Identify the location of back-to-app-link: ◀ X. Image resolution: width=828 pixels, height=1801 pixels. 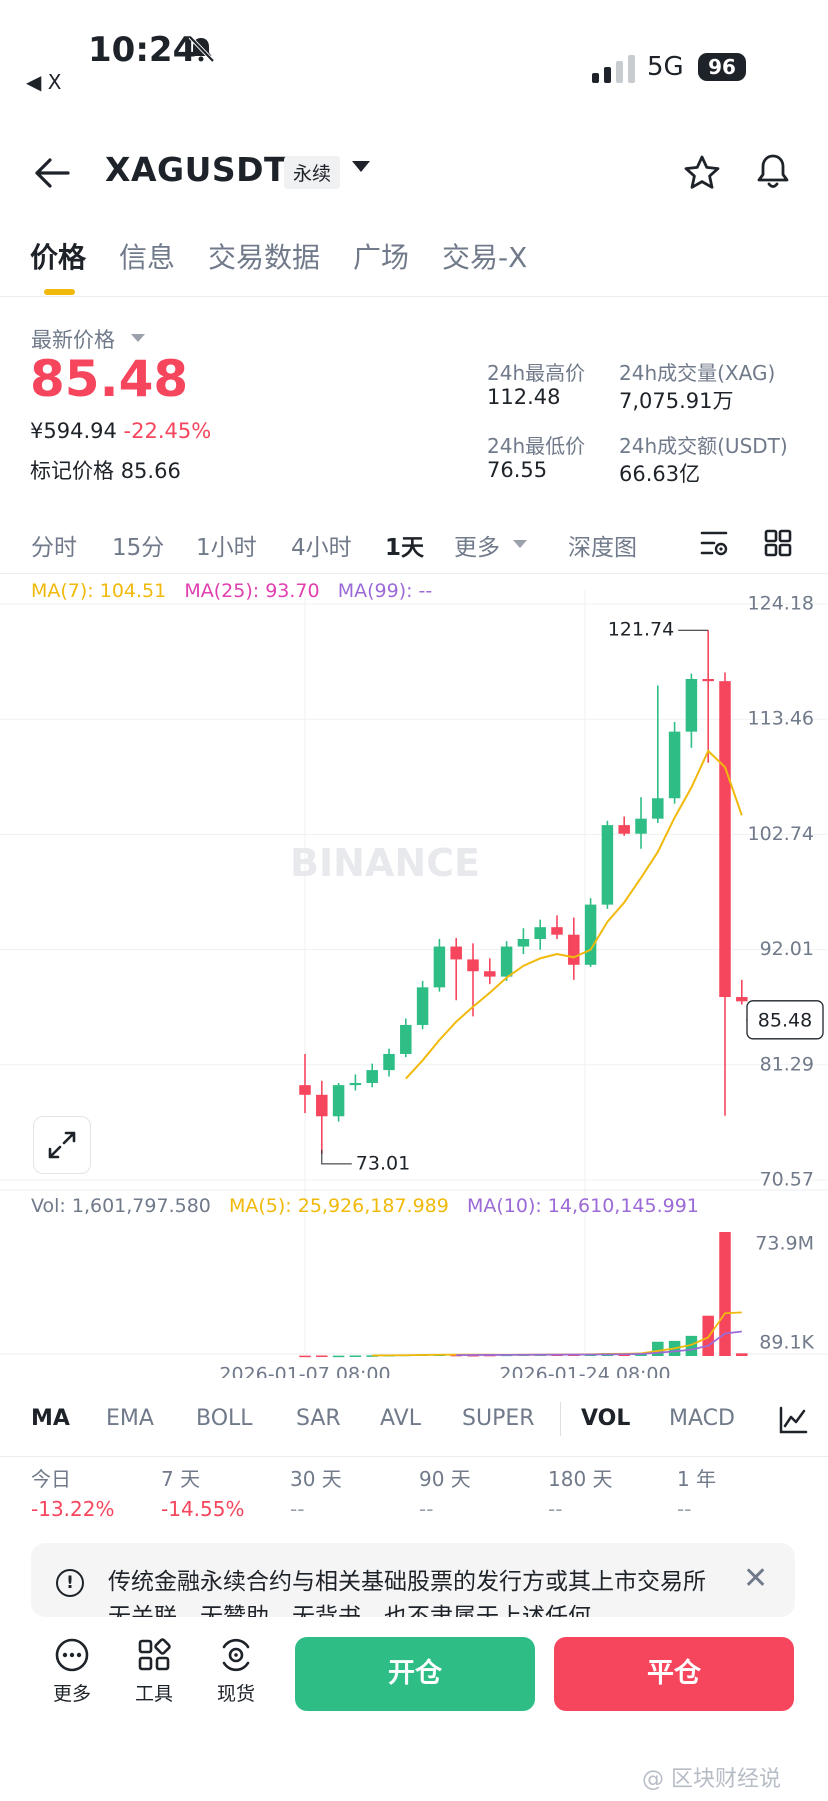
(44, 82).